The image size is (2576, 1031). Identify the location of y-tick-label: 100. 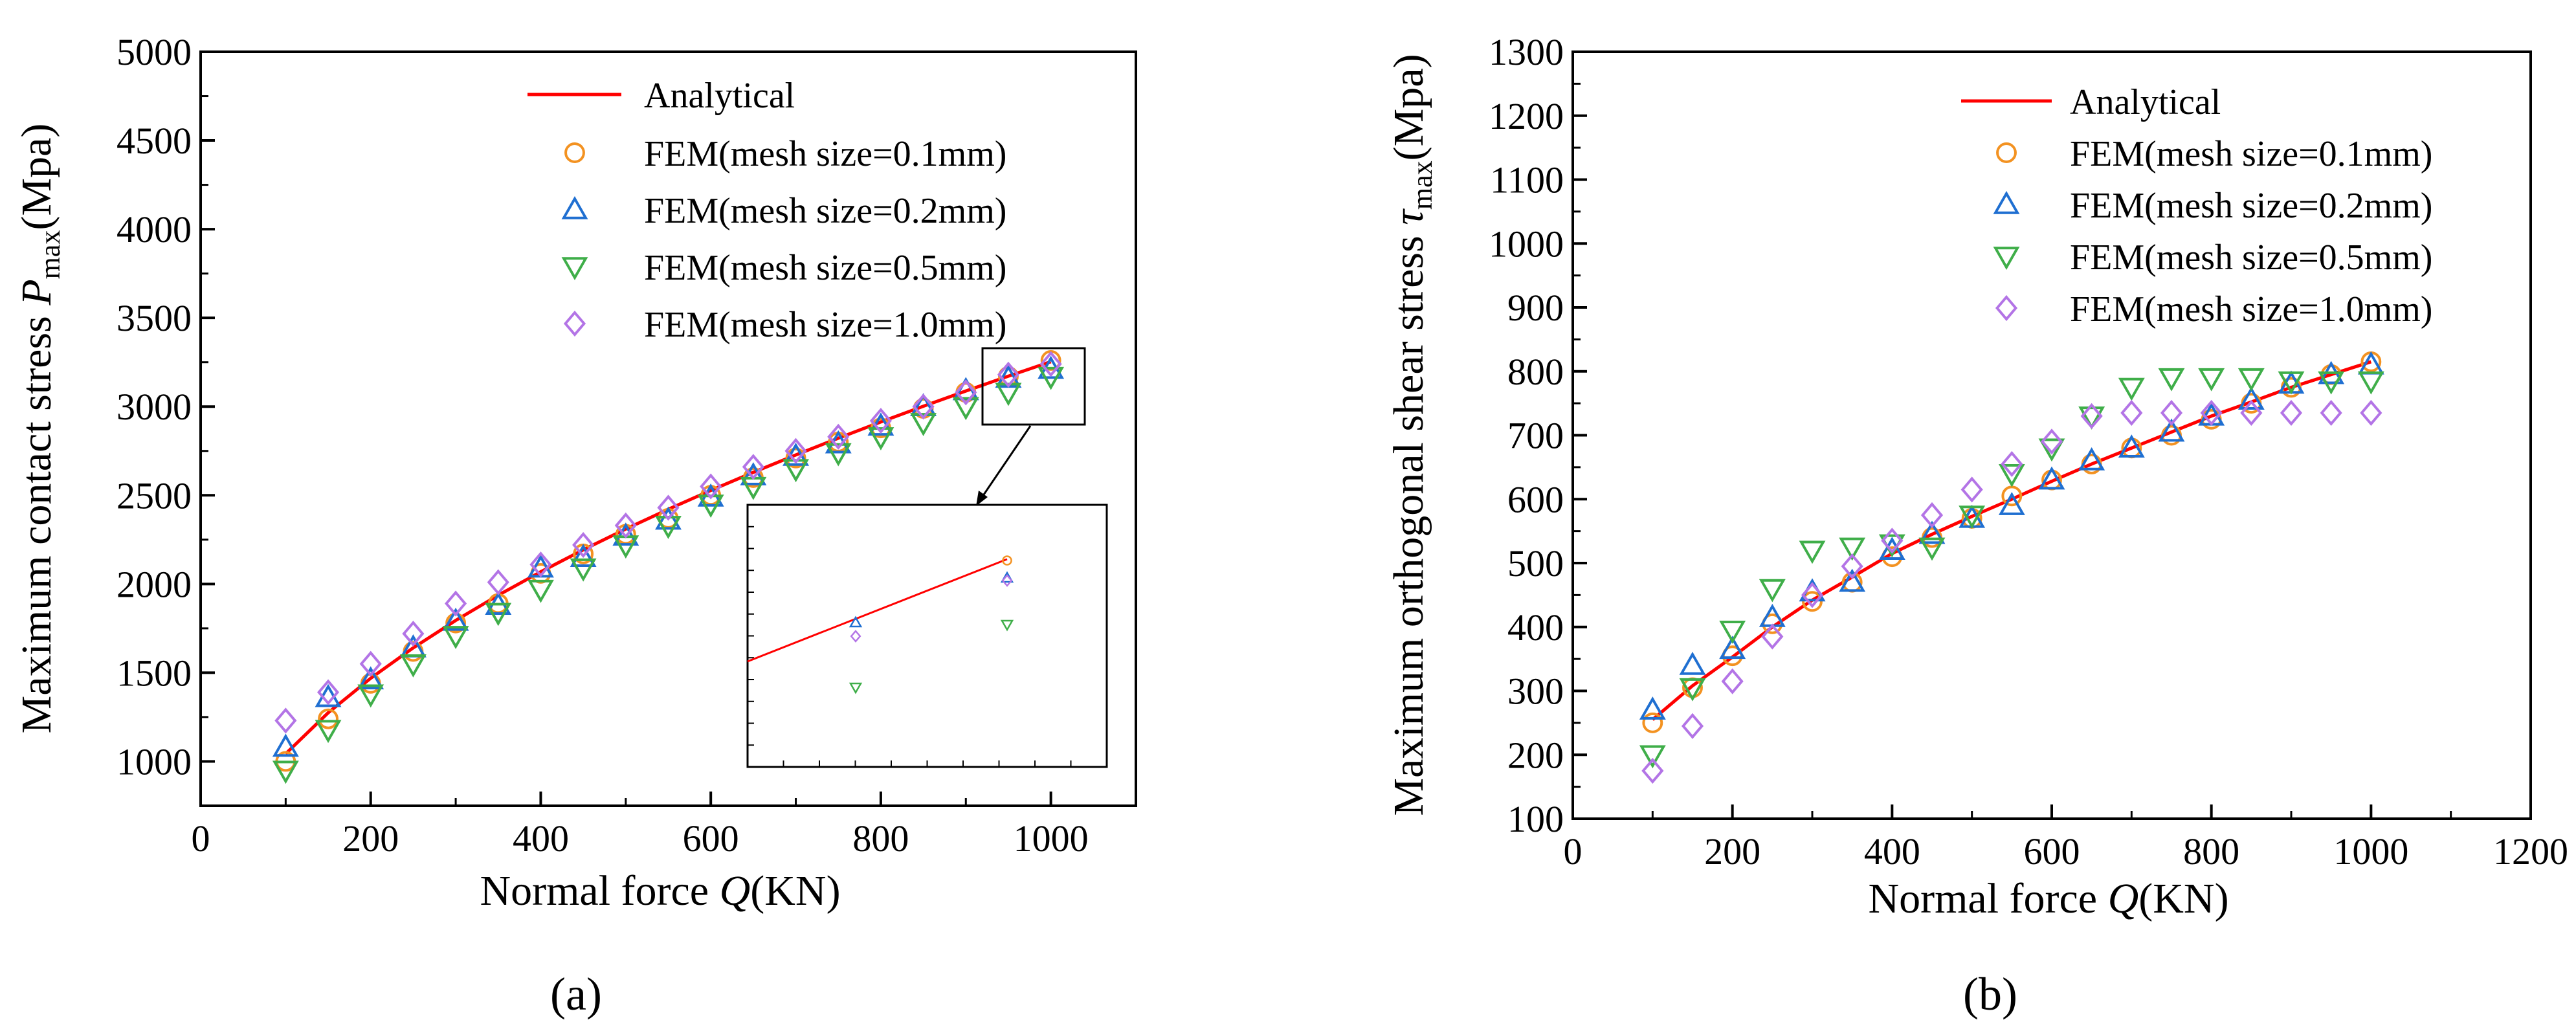
(1535, 819).